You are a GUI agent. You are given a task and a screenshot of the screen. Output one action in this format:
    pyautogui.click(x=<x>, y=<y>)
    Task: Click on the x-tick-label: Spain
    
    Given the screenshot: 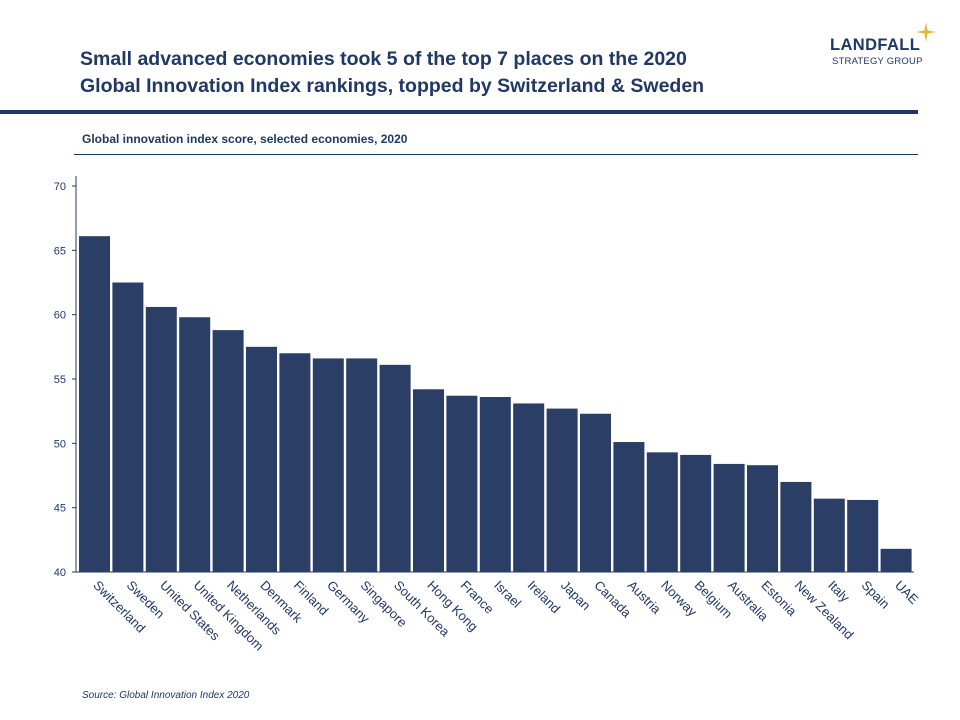 What is the action you would take?
    pyautogui.click(x=876, y=595)
    